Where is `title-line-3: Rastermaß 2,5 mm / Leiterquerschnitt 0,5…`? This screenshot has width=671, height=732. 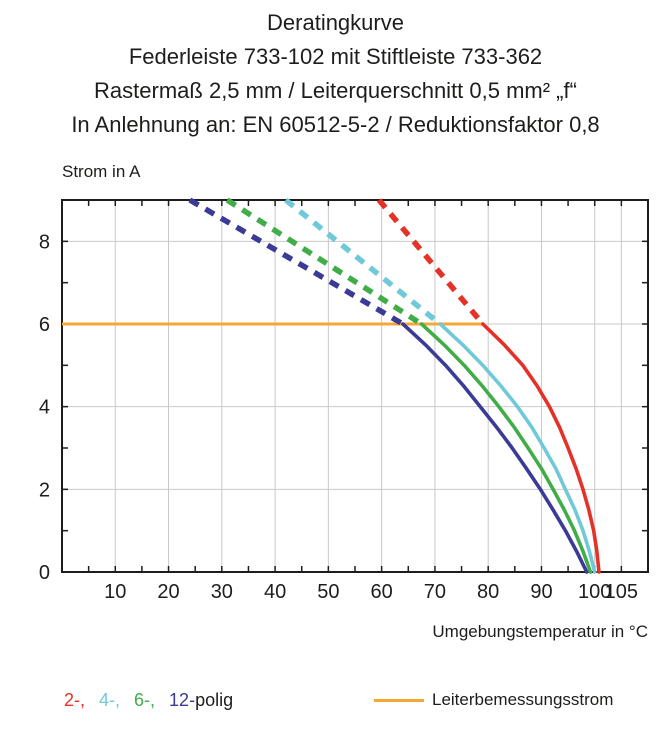 title-line-3: Rastermaß 2,5 mm / Leiterquerschnitt 0,5… is located at coordinates (335, 90).